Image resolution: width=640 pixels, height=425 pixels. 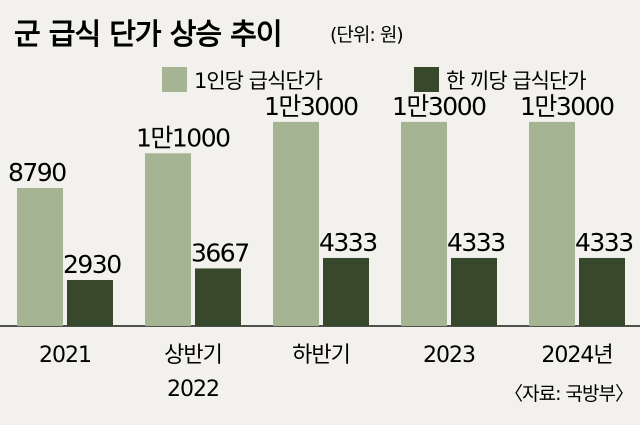 What do you see at coordinates (168, 239) in the screenshot?
I see `bar-series0-cat1` at bounding box center [168, 239].